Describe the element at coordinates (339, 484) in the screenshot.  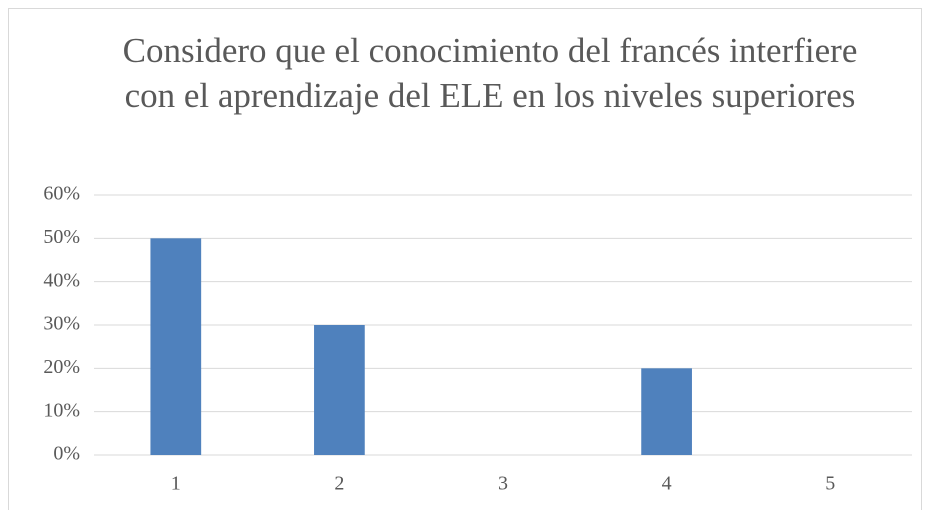
I see `x-tick-label: 2` at that location.